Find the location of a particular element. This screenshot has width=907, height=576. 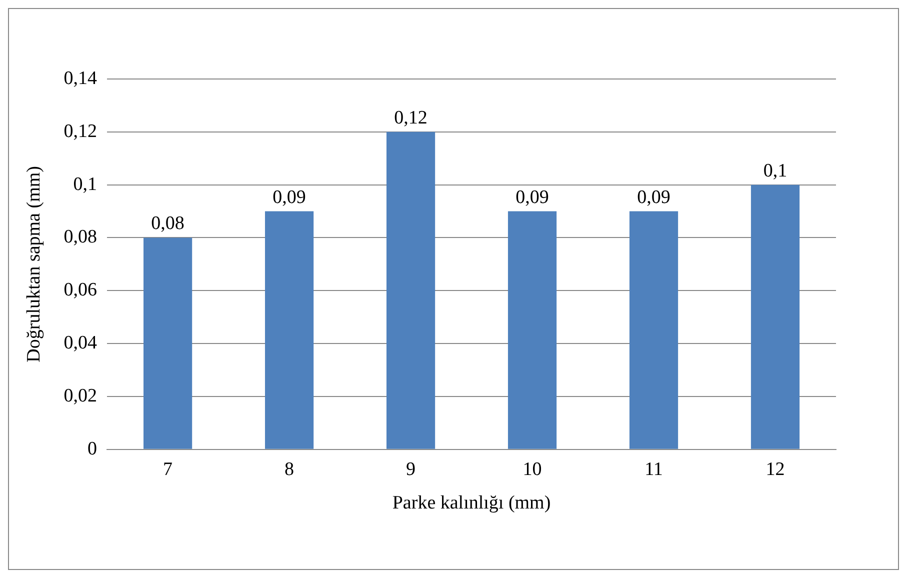

y-tick-label: 0,04 is located at coordinates (81, 343).